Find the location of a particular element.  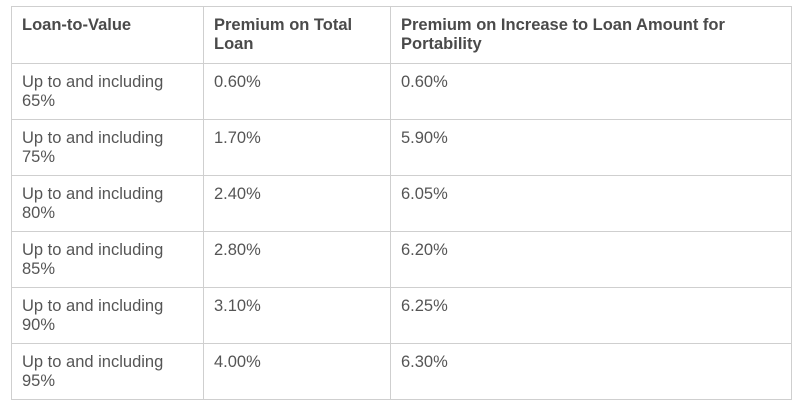

premium-total-cell: 4.00% is located at coordinates (297, 371).